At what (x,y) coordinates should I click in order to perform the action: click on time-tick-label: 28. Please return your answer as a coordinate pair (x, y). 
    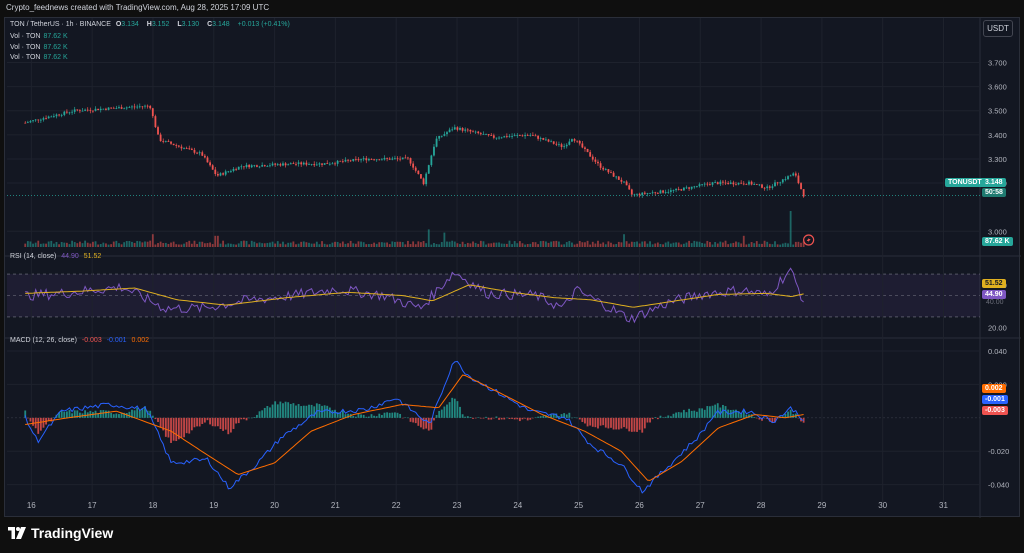
    Looking at the image, I should click on (761, 505).